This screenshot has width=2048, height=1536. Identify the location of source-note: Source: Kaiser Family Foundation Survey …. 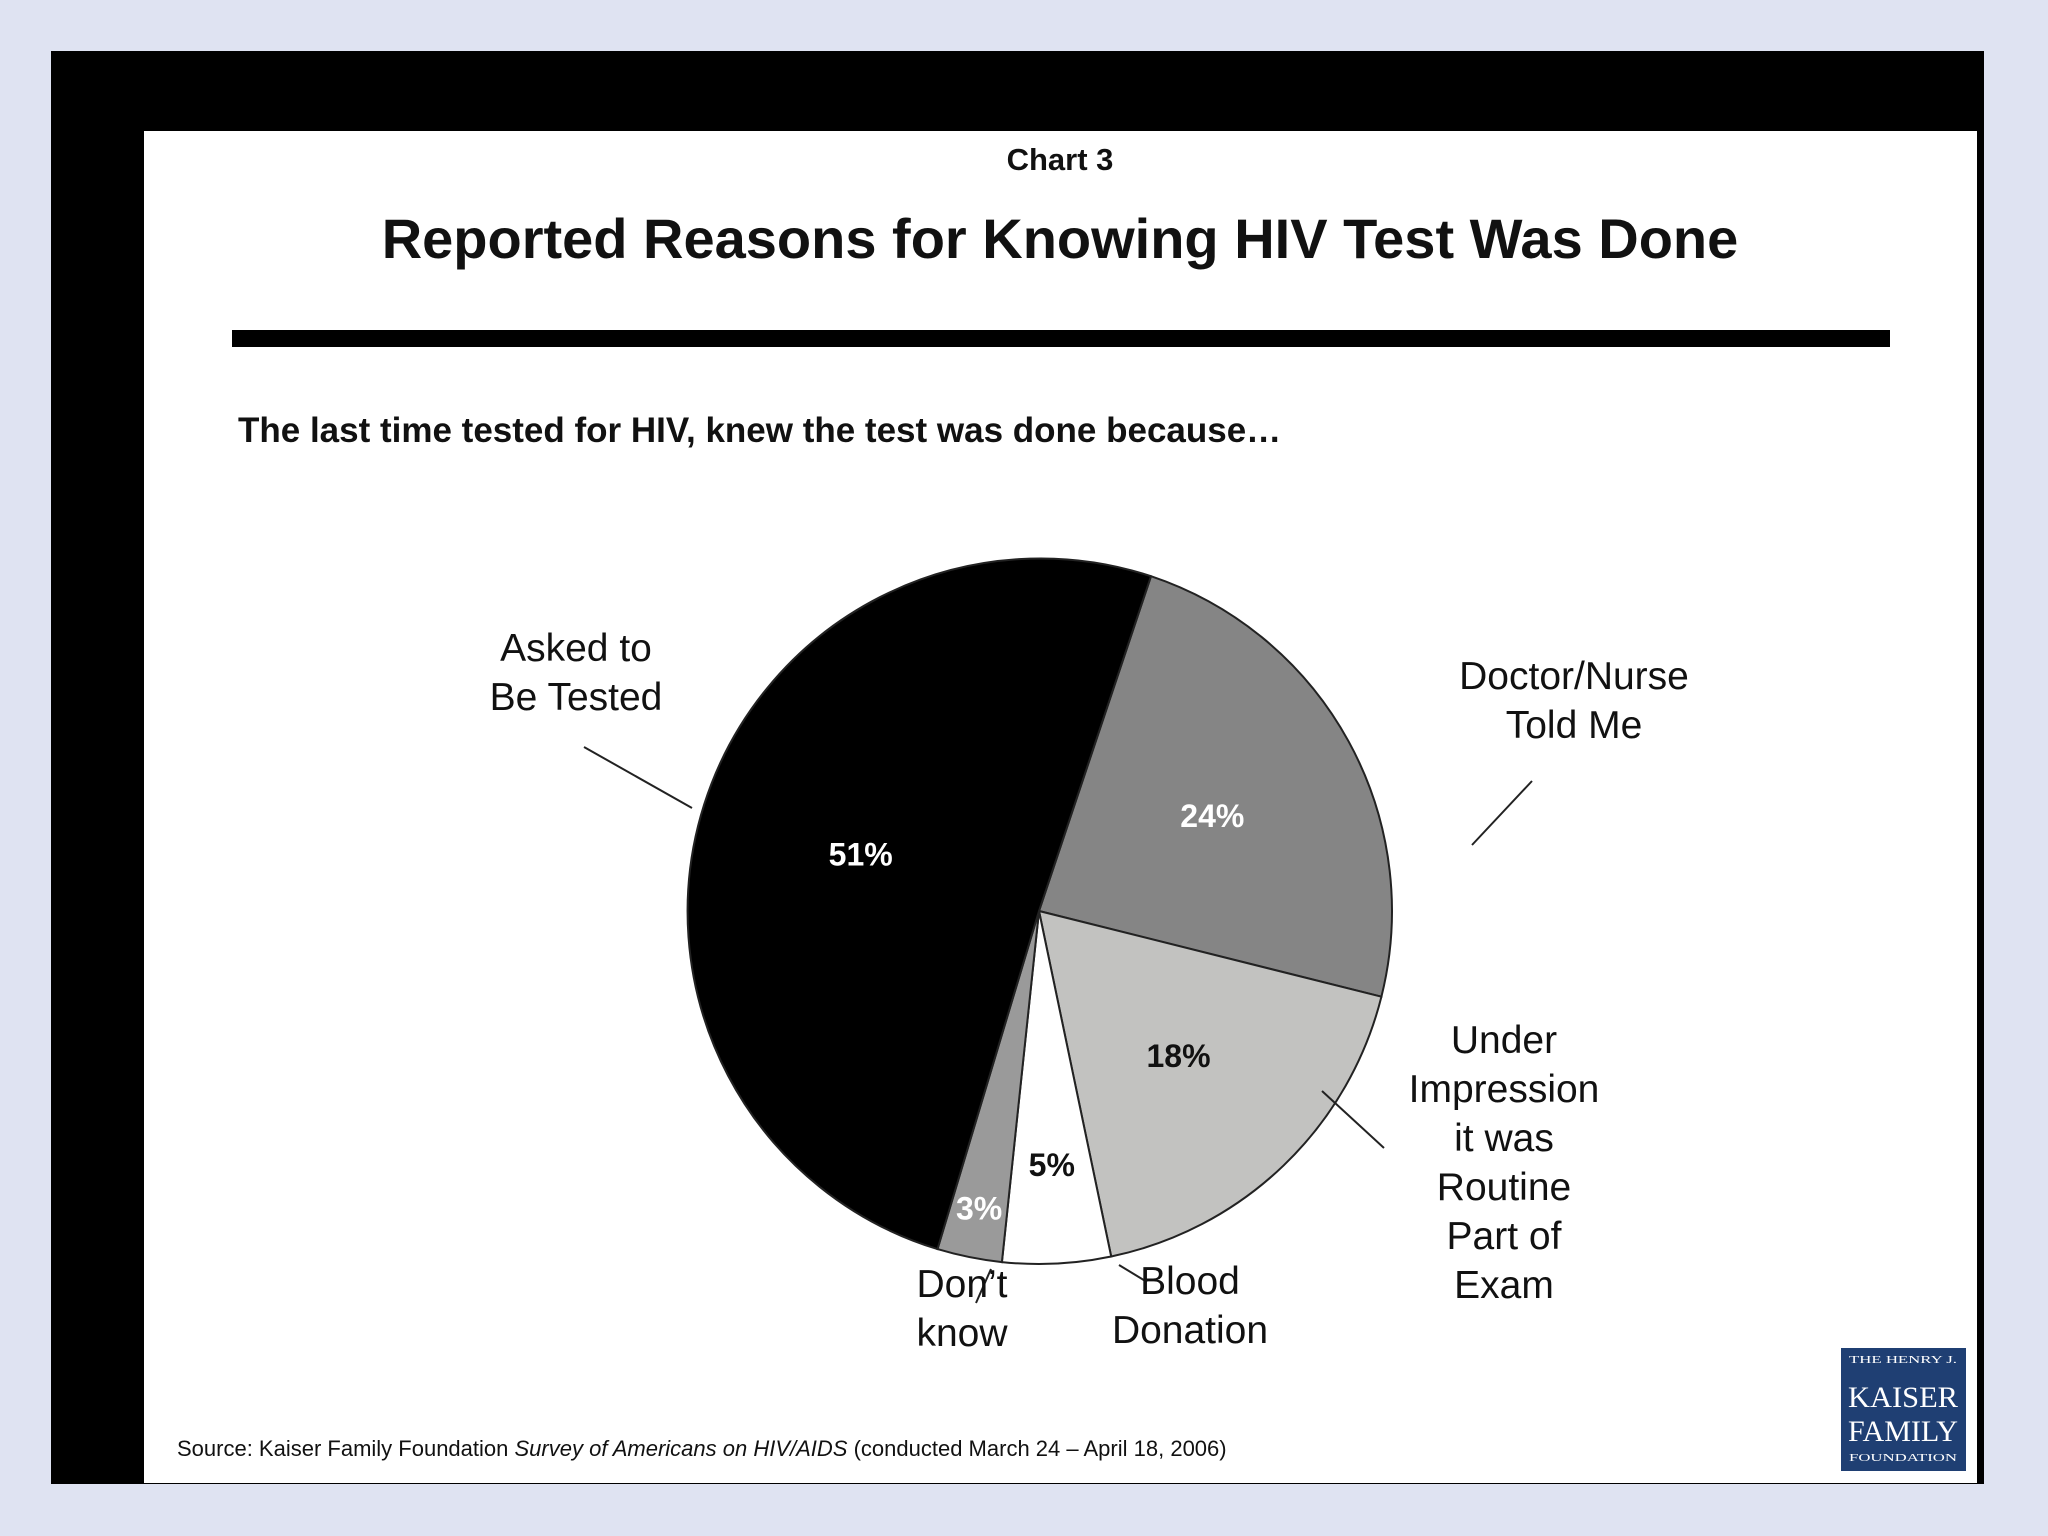
(702, 1448).